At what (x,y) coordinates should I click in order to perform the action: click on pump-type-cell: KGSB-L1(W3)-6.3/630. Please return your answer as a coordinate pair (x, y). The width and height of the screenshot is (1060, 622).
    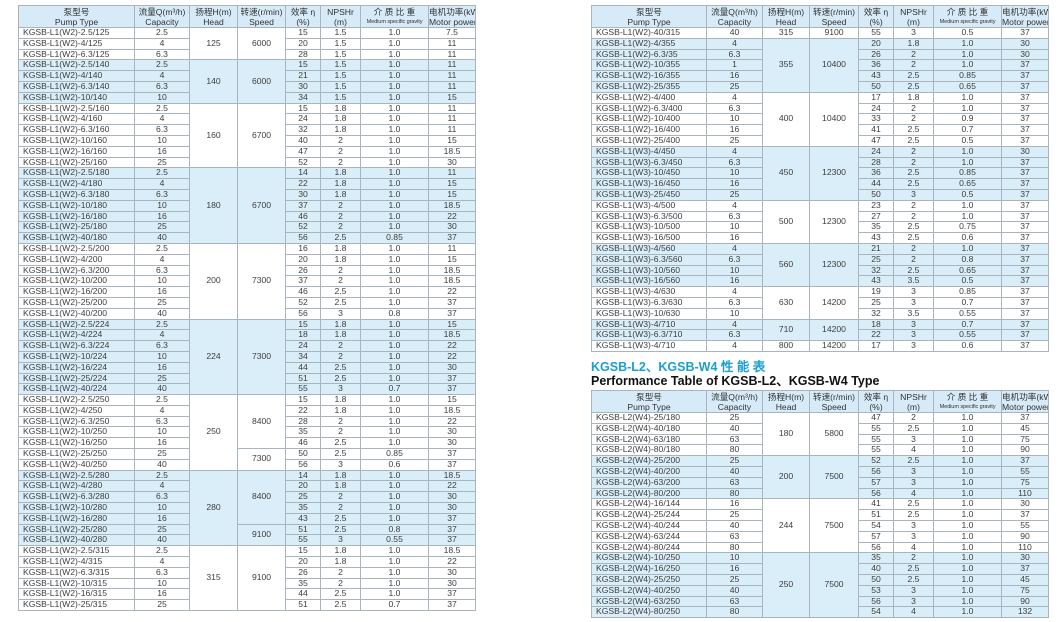
    Looking at the image, I should click on (649, 302).